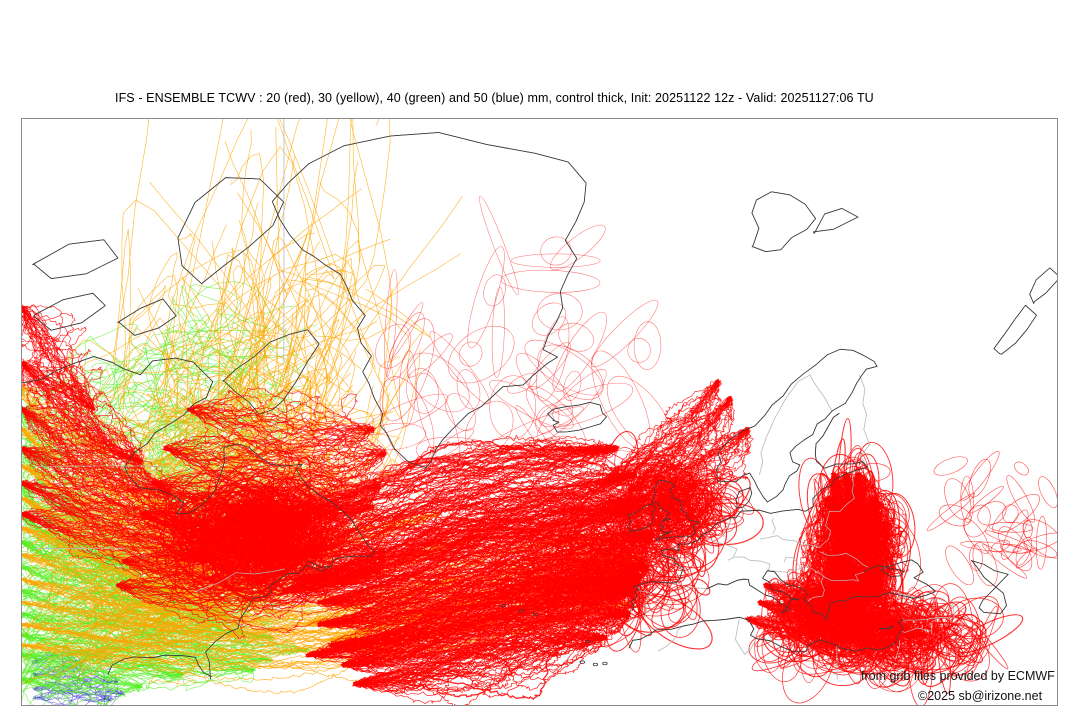 This screenshot has width=1080, height=718. I want to click on data-source-credit: from grib files provided by ECMWF, so click(958, 676).